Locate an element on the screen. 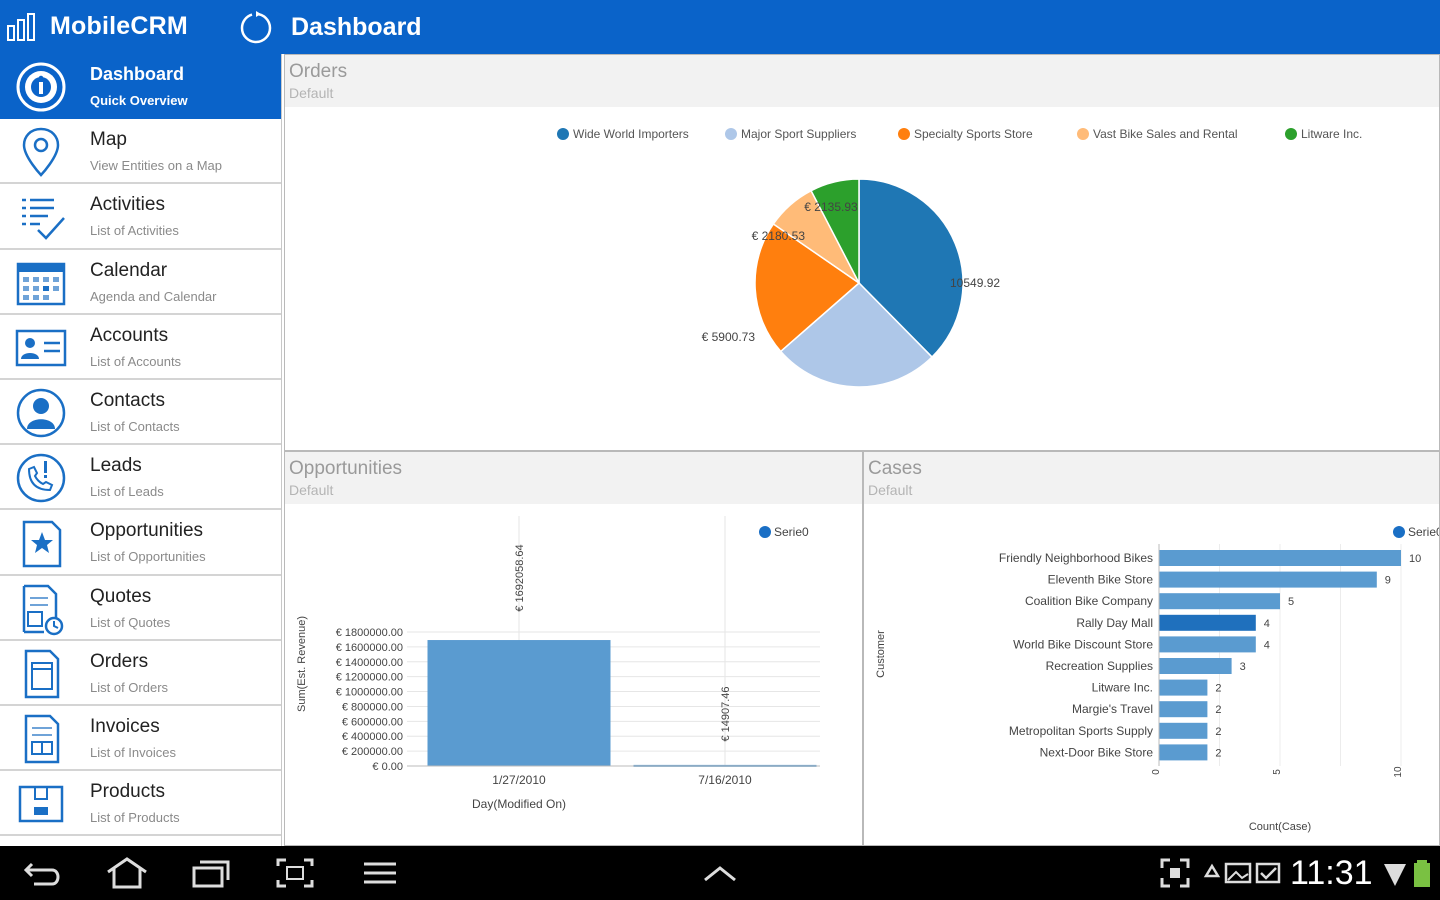  menu-icon is located at coordinates (379, 873).